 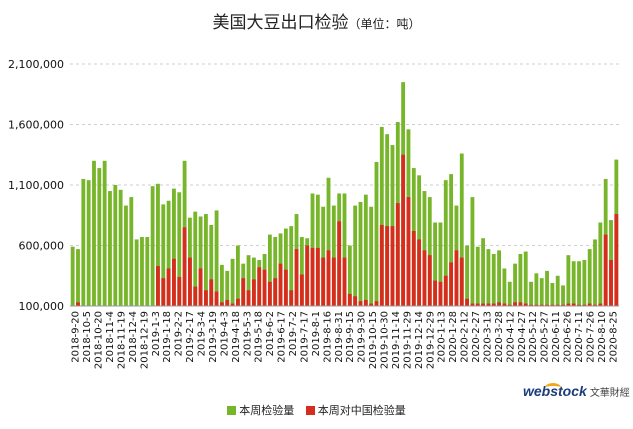 I want to click on legend-item-china: 本周对中国检验量, so click(x=355, y=410).